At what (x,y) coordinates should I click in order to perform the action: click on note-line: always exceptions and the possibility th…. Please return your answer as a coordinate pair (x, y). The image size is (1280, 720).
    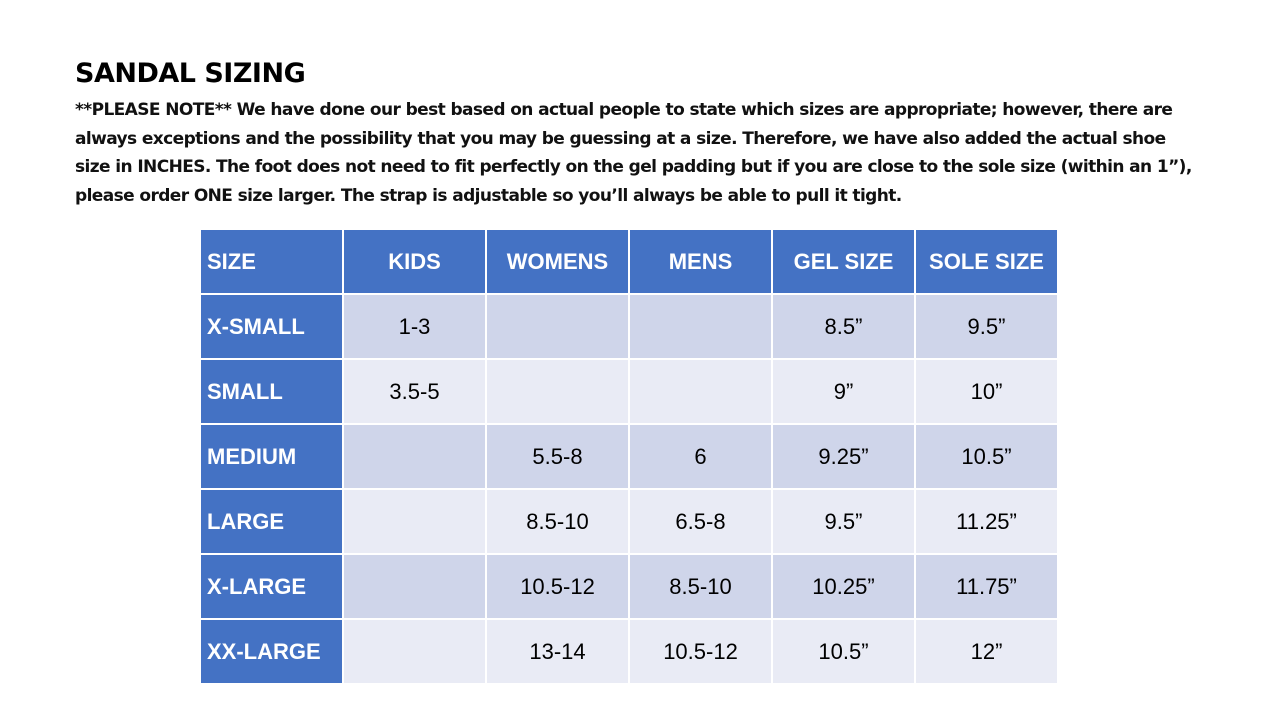
    Looking at the image, I should click on (620, 138).